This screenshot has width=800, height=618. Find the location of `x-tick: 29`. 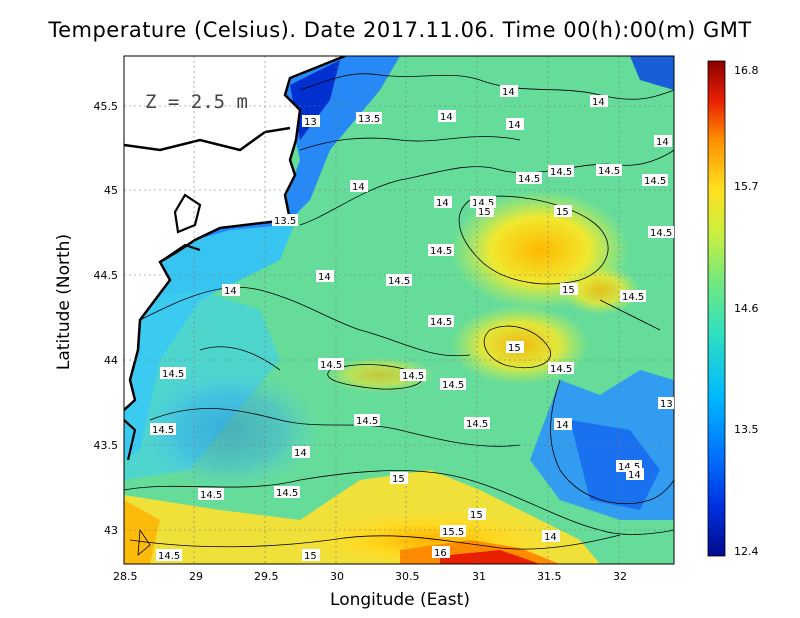

x-tick: 29 is located at coordinates (196, 576).